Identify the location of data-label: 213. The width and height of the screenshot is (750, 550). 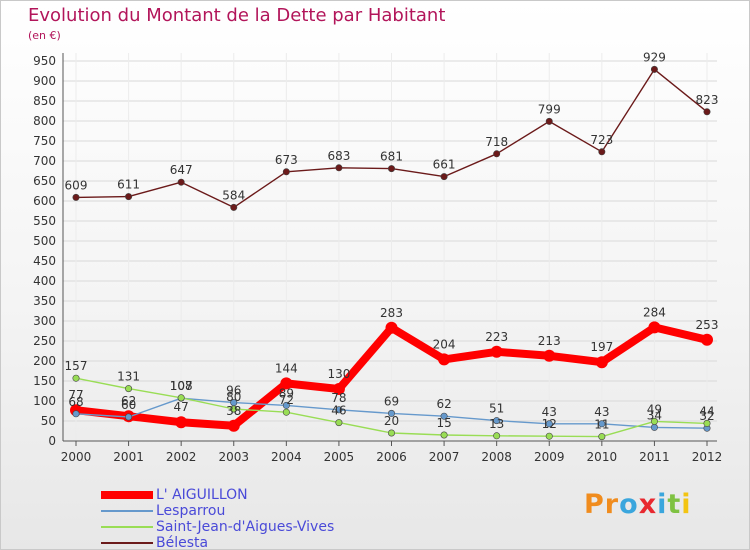
(549, 341).